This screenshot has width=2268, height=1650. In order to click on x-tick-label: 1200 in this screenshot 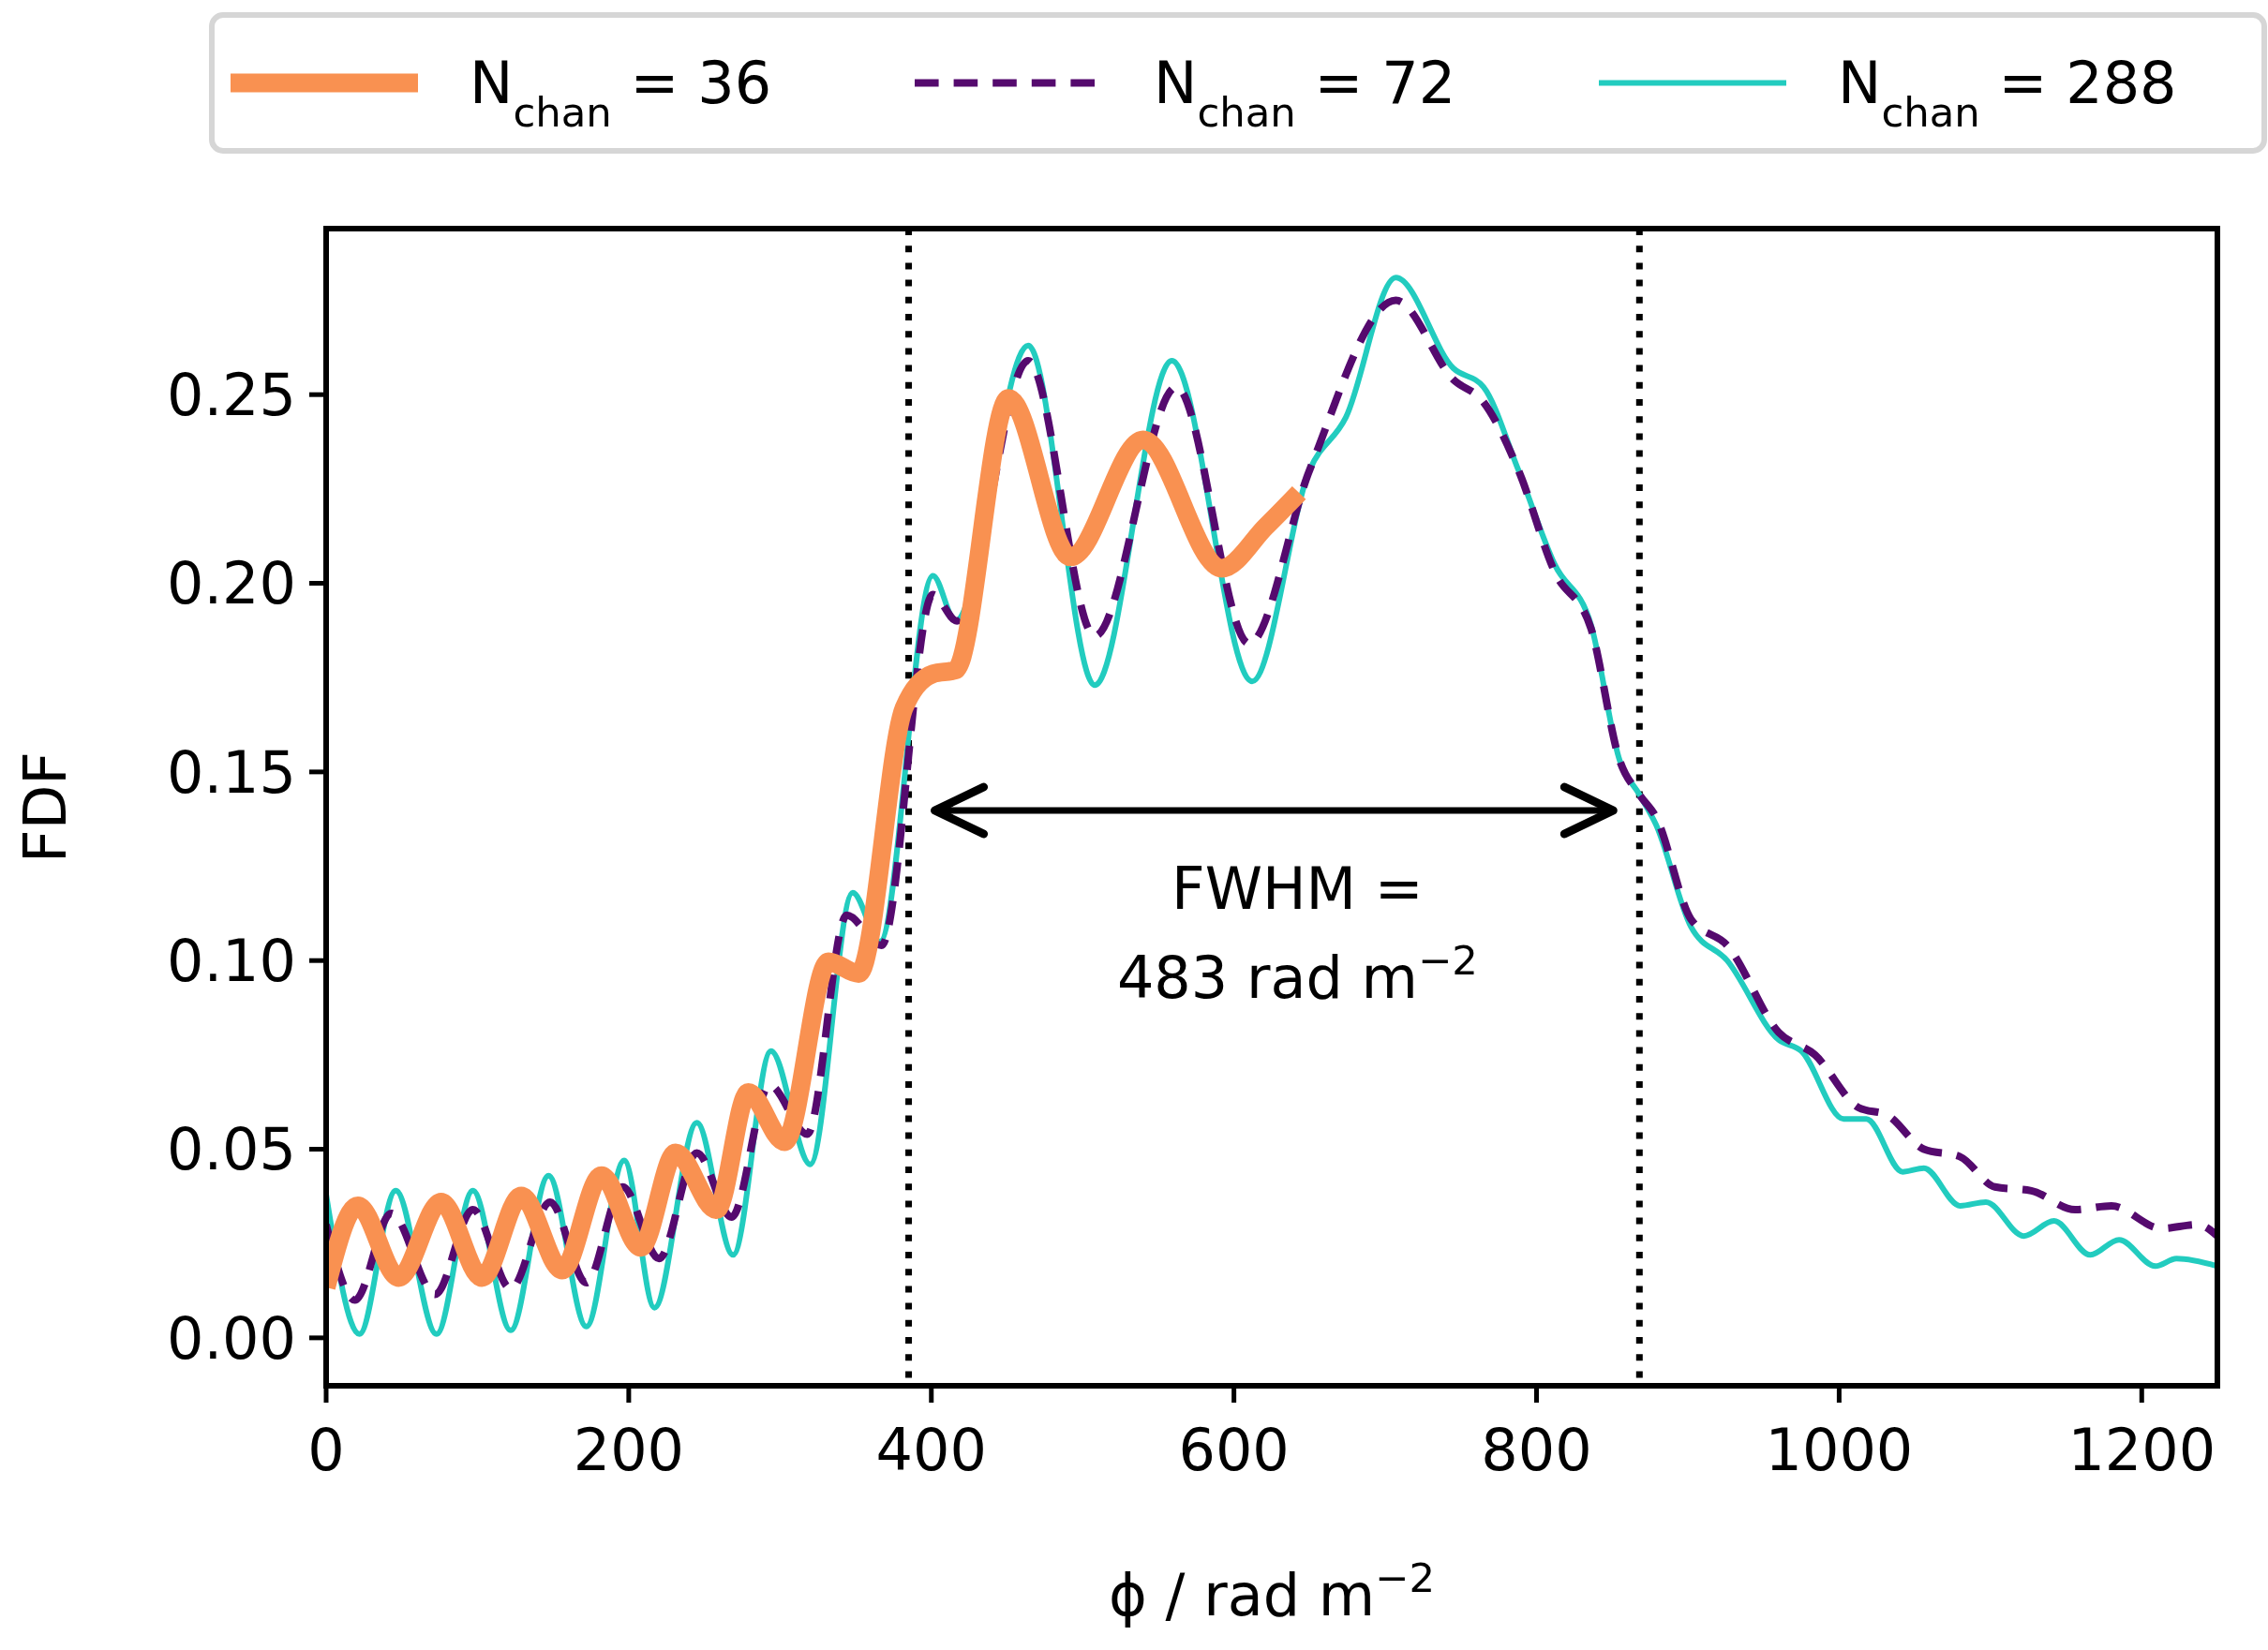, I will do `click(2142, 1450)`.